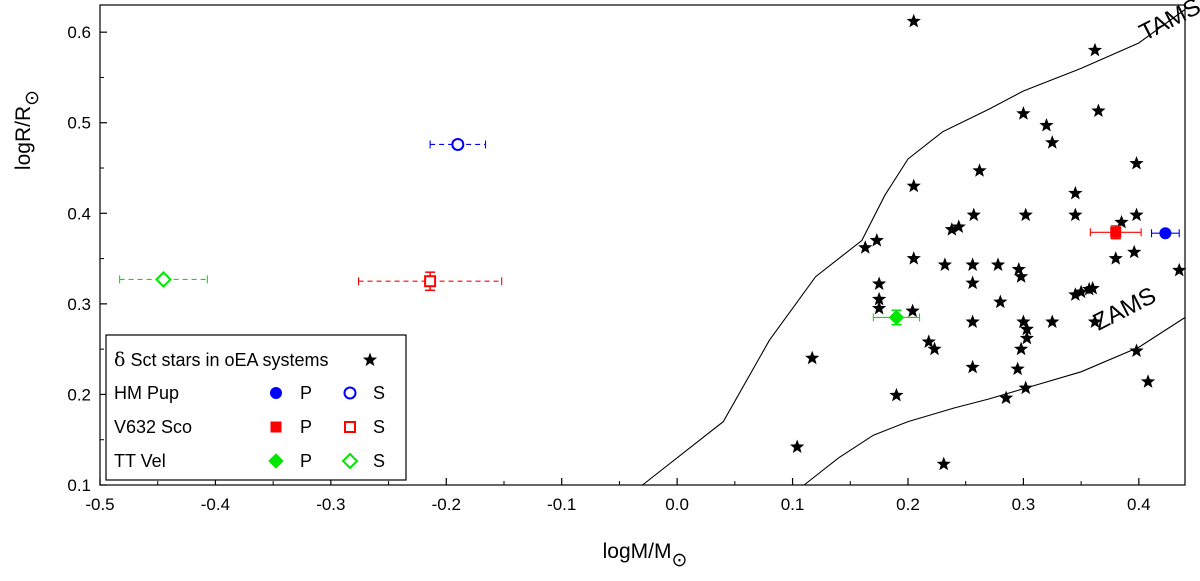  What do you see at coordinates (23, 138) in the screenshot?
I see `y-axis-title-text: logR/R` at bounding box center [23, 138].